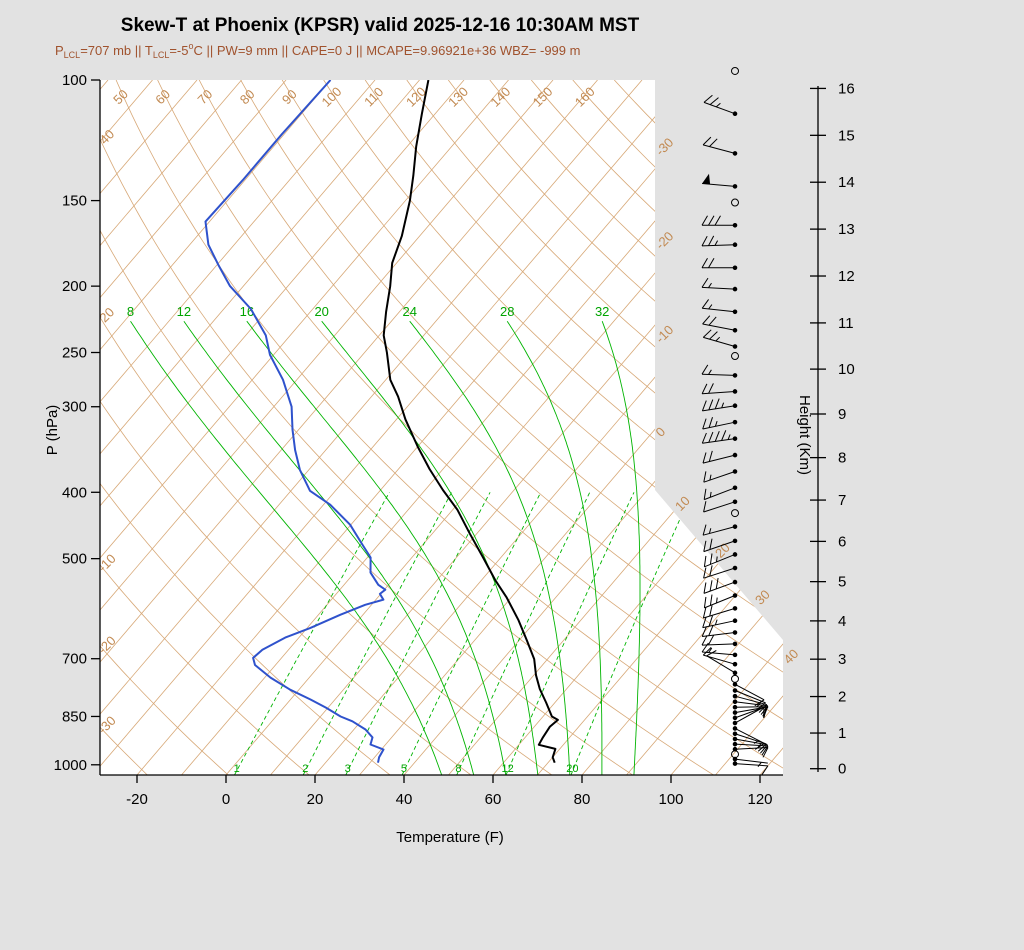 This screenshot has width=1024, height=950. I want to click on temperature-tick-label: 100, so click(670, 799).